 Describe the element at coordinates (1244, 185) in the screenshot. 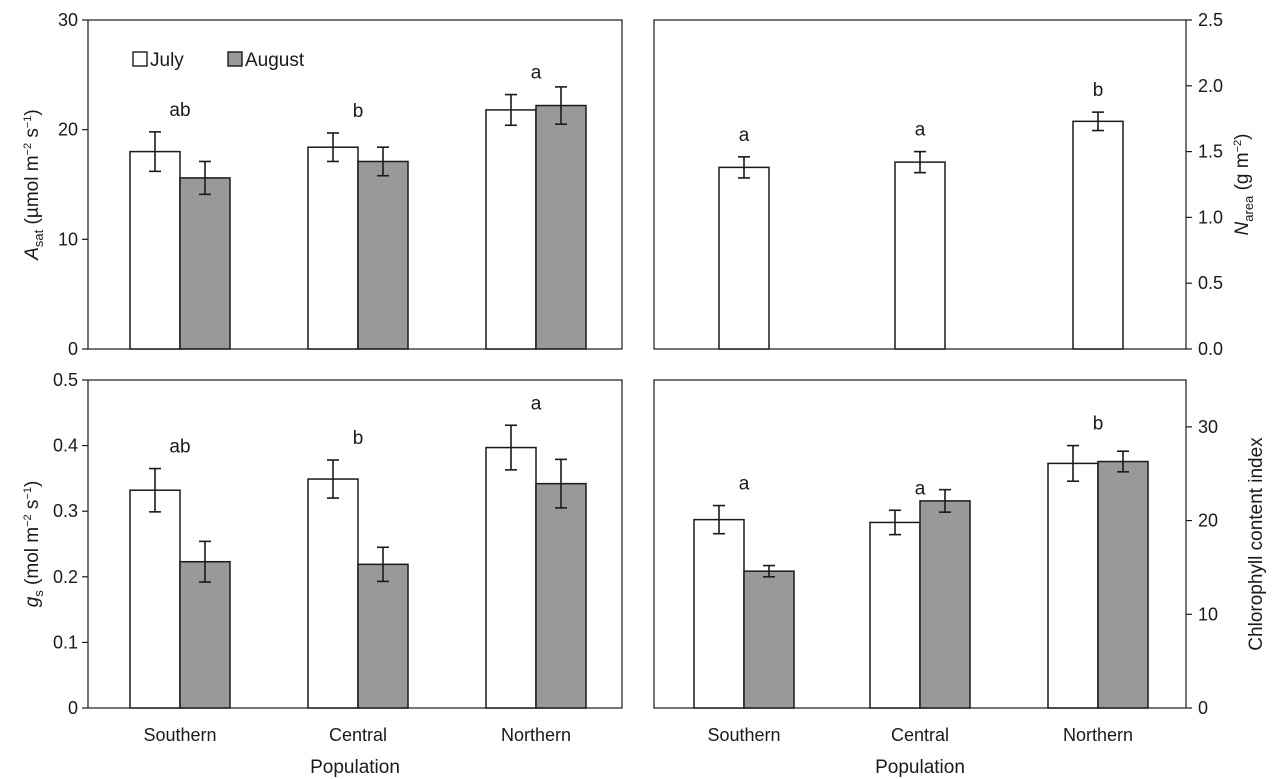

I see `y-axis-title: Narea (g m−2)` at that location.